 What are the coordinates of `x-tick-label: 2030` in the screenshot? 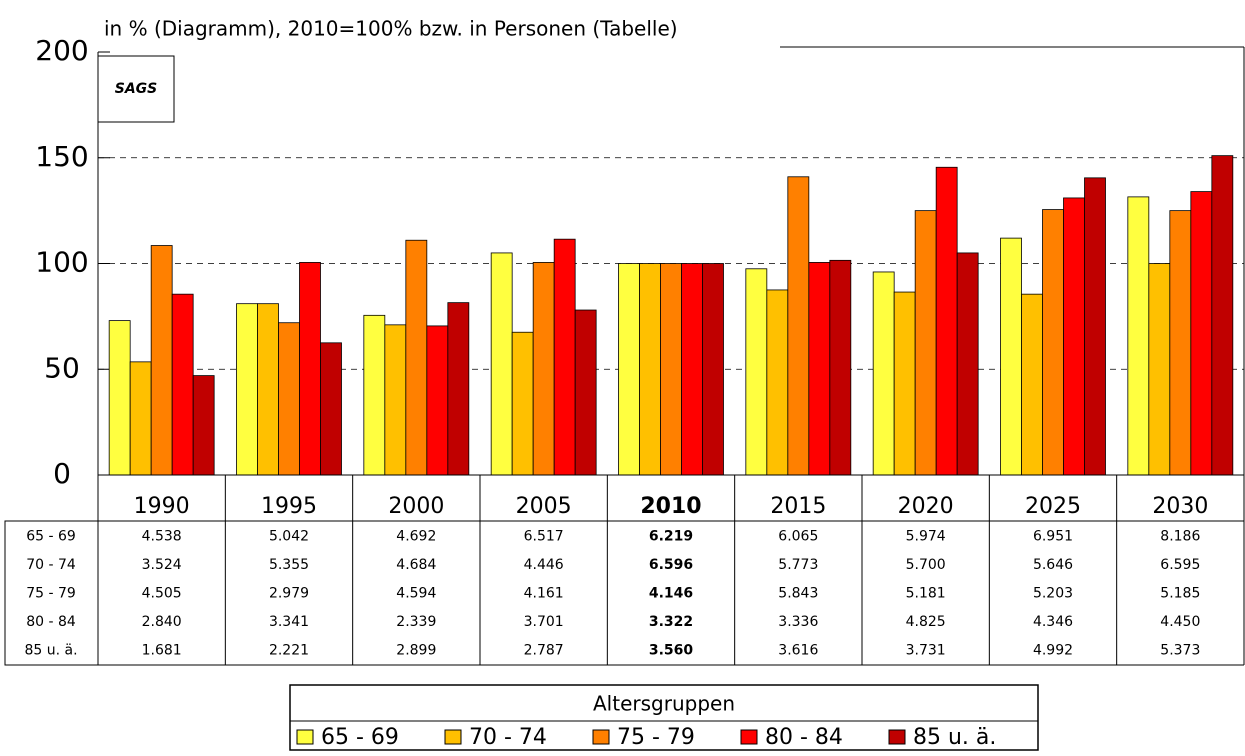 It's located at (1180, 506).